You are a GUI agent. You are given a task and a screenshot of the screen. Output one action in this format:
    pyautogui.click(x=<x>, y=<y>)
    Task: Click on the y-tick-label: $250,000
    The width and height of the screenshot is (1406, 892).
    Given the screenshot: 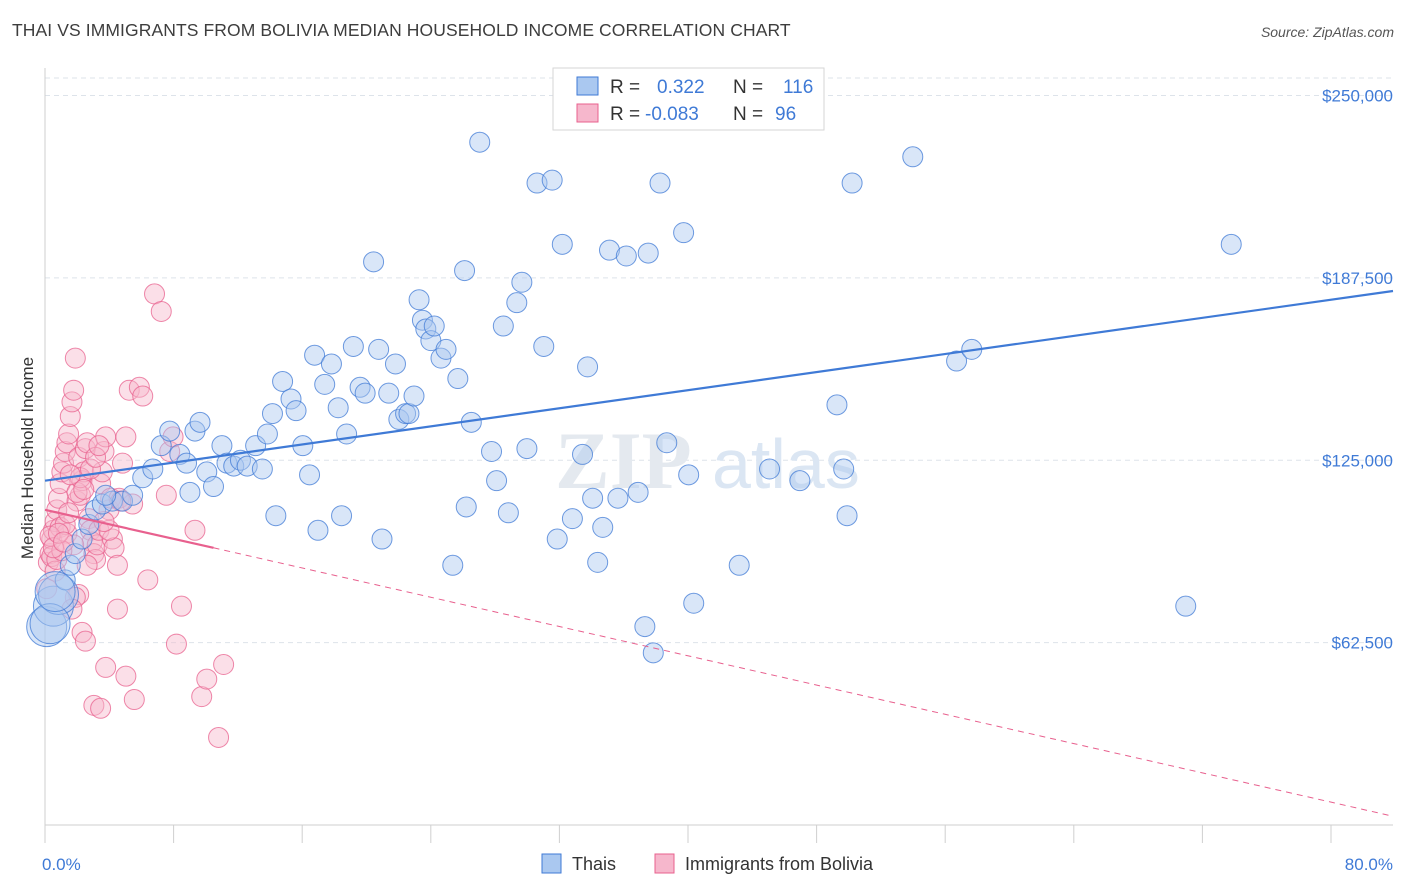 What is the action you would take?
    pyautogui.click(x=1357, y=96)
    